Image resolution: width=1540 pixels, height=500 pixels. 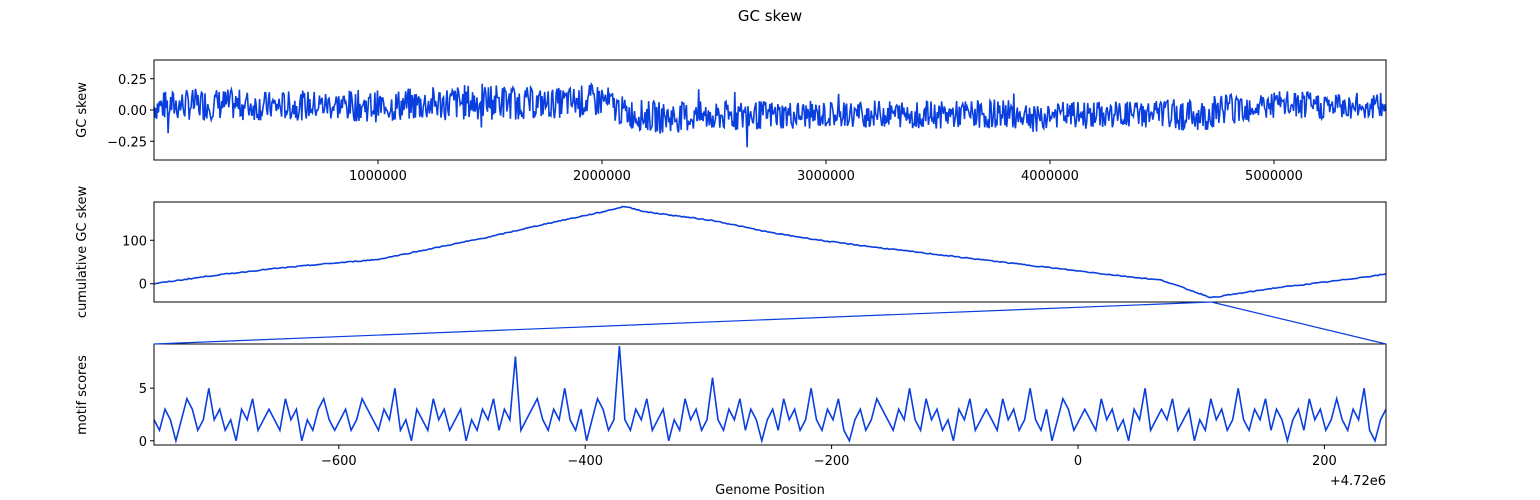 What do you see at coordinates (1358, 481) in the screenshot?
I see `x-offset-text: +4.72e6` at bounding box center [1358, 481].